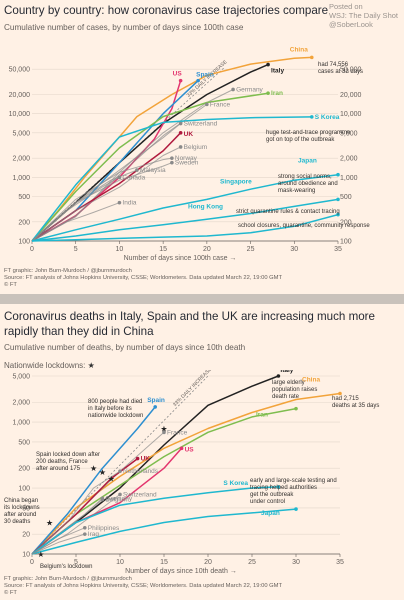 This screenshot has width=404, height=600. I want to click on lockdown-legend: Nationwide lockdowns: ★, so click(49, 365).